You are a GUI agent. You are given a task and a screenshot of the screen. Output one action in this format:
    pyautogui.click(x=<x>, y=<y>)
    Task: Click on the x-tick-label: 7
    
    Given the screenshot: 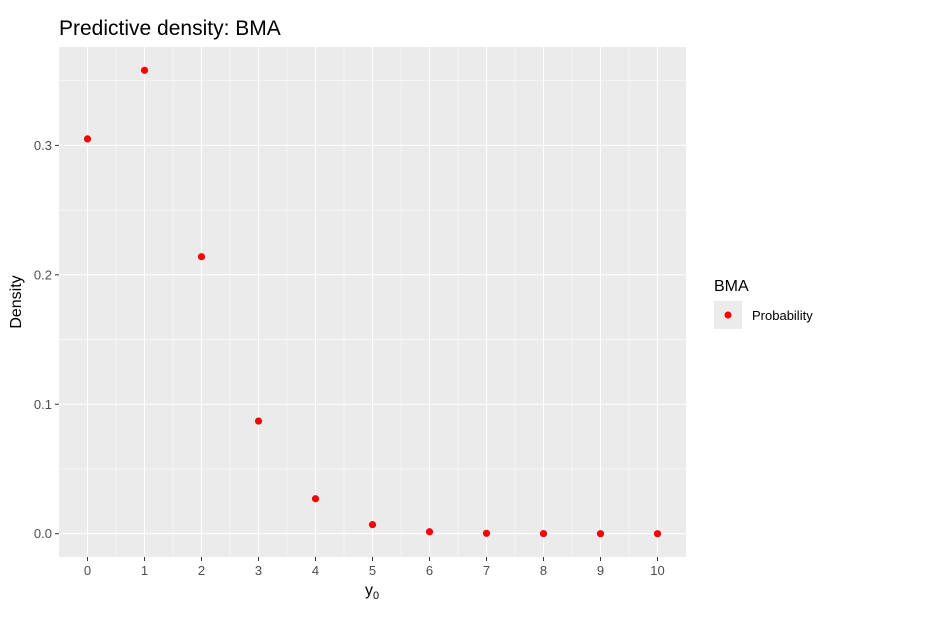 What is the action you would take?
    pyautogui.click(x=486, y=570)
    